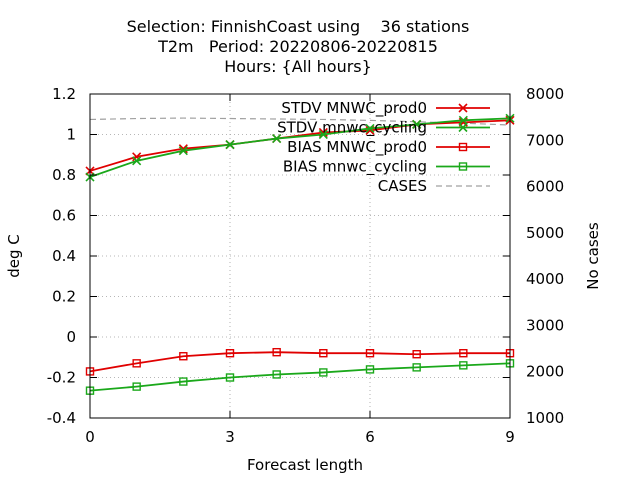 This screenshot has height=480, width=640. What do you see at coordinates (64, 175) in the screenshot?
I see `y-tick-label: 0.8` at bounding box center [64, 175].